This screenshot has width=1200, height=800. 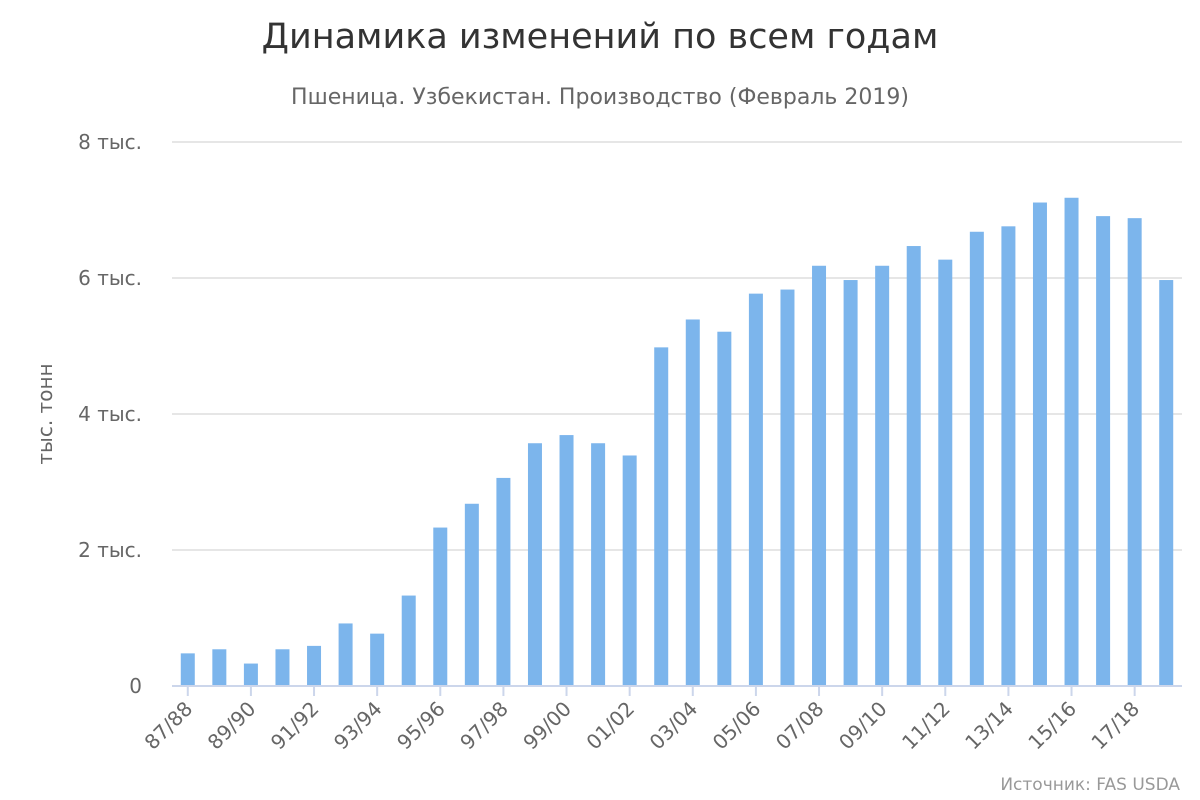 What do you see at coordinates (421, 726) in the screenshot?
I see `x-tick-label: 95/96` at bounding box center [421, 726].